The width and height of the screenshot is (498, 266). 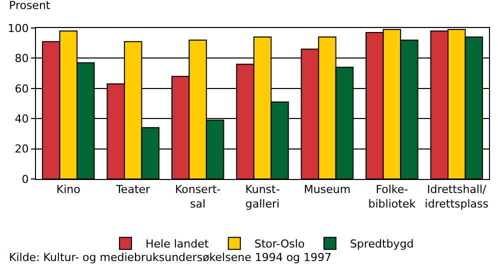 I want to click on y-tick-label: 80, so click(x=21, y=59).